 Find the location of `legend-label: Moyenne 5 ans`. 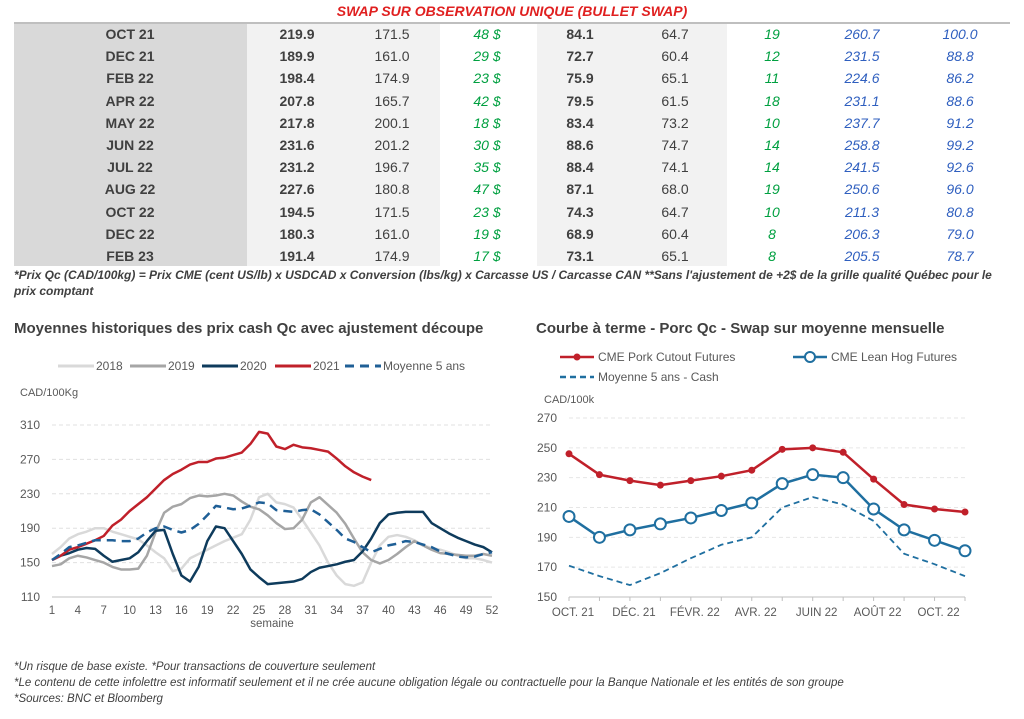

legend-label: Moyenne 5 ans is located at coordinates (424, 366).